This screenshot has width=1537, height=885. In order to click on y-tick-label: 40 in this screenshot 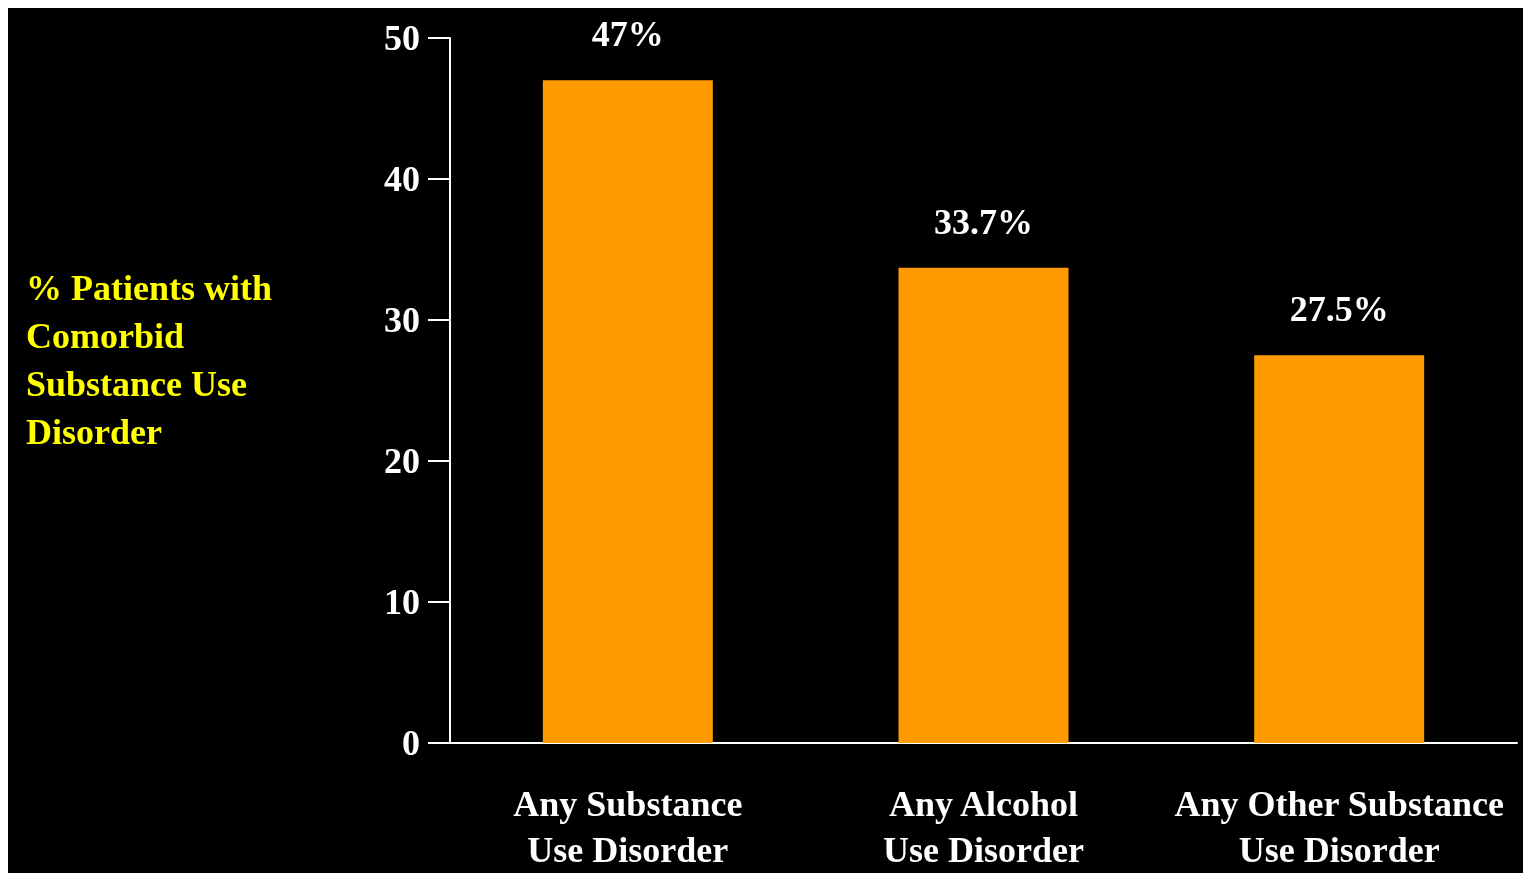, I will do `click(402, 179)`.